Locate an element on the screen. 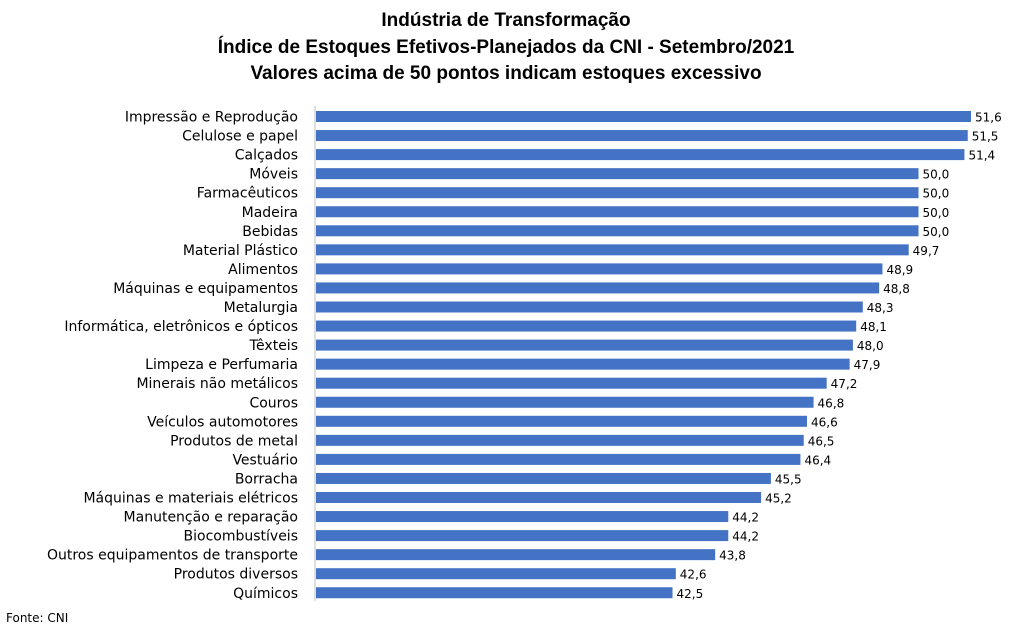 This screenshot has height=632, width=1012. category-label: Minerais não metálicos is located at coordinates (217, 384).